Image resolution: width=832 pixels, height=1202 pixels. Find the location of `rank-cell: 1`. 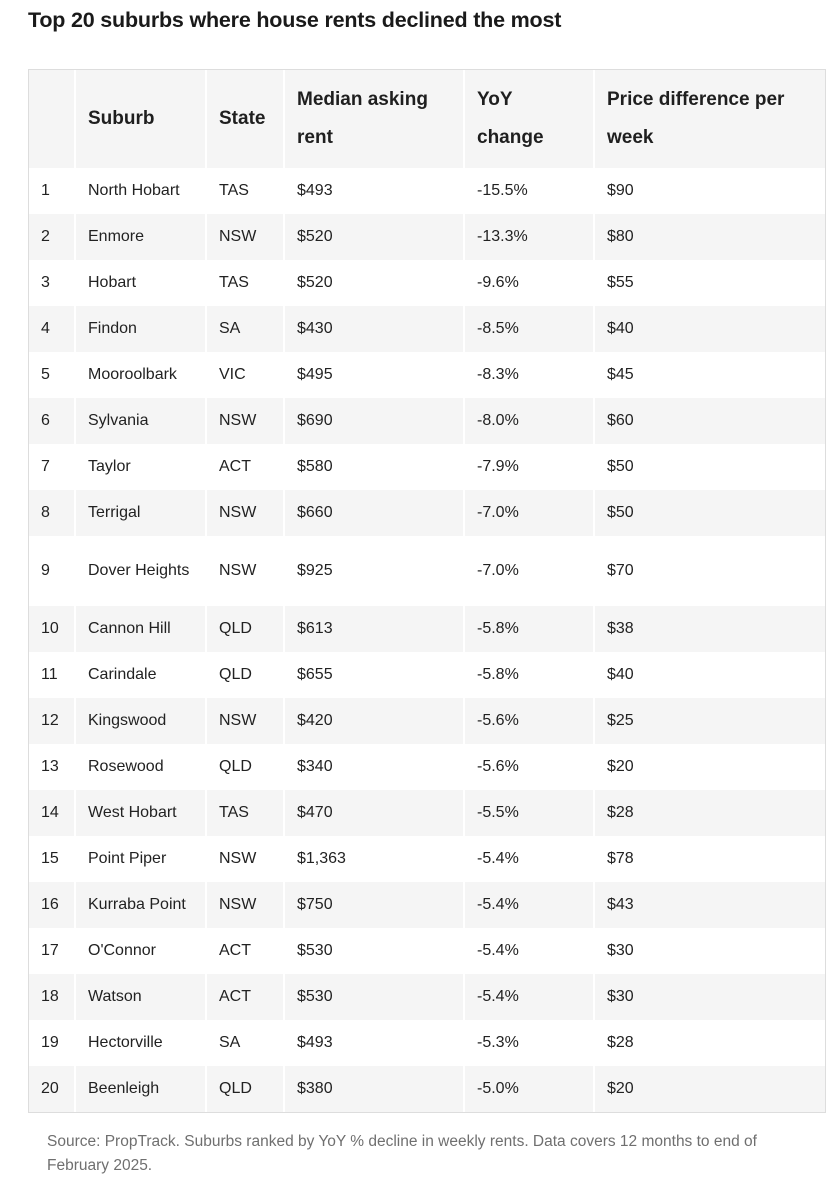

rank-cell: 1 is located at coordinates (52, 191).